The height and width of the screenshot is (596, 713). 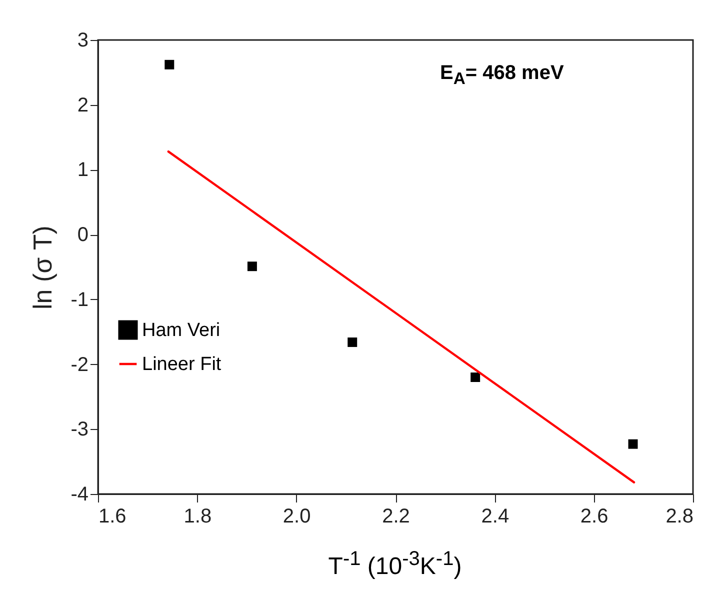 I want to click on y-tick-label: 0, so click(x=82, y=235).